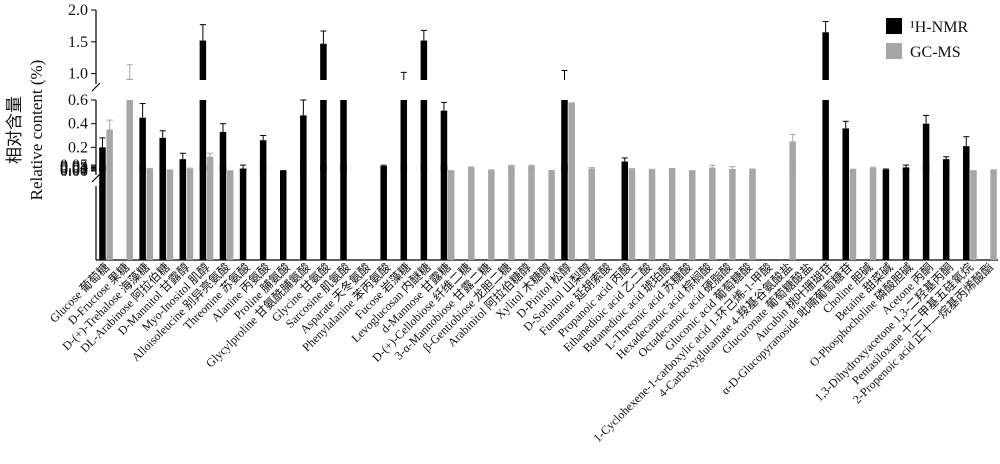 This screenshot has width=1000, height=464. Describe the element at coordinates (78, 147) in the screenshot. I see `y-tick-label: 0.2` at that location.